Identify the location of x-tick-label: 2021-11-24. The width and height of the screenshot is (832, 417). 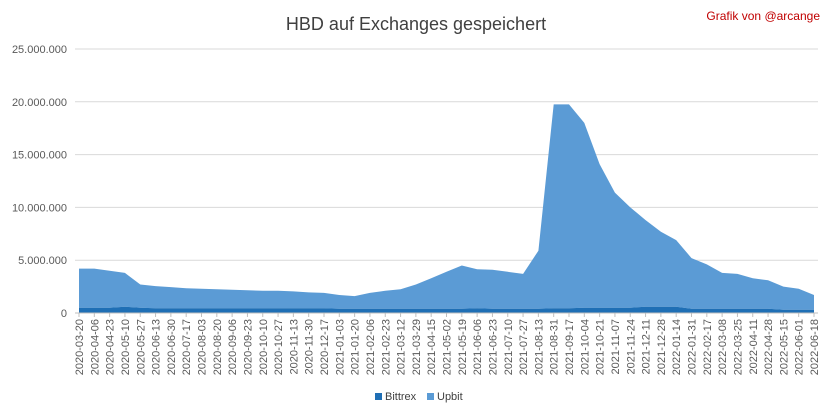
(631, 346).